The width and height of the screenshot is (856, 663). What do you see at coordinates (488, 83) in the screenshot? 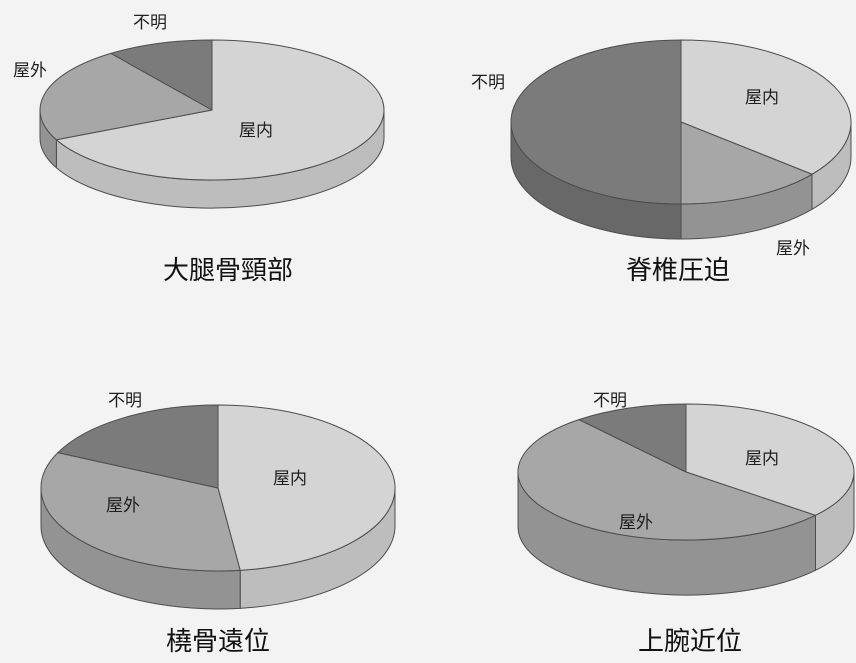
I see `pie-2-slice-3-label: 不明` at bounding box center [488, 83].